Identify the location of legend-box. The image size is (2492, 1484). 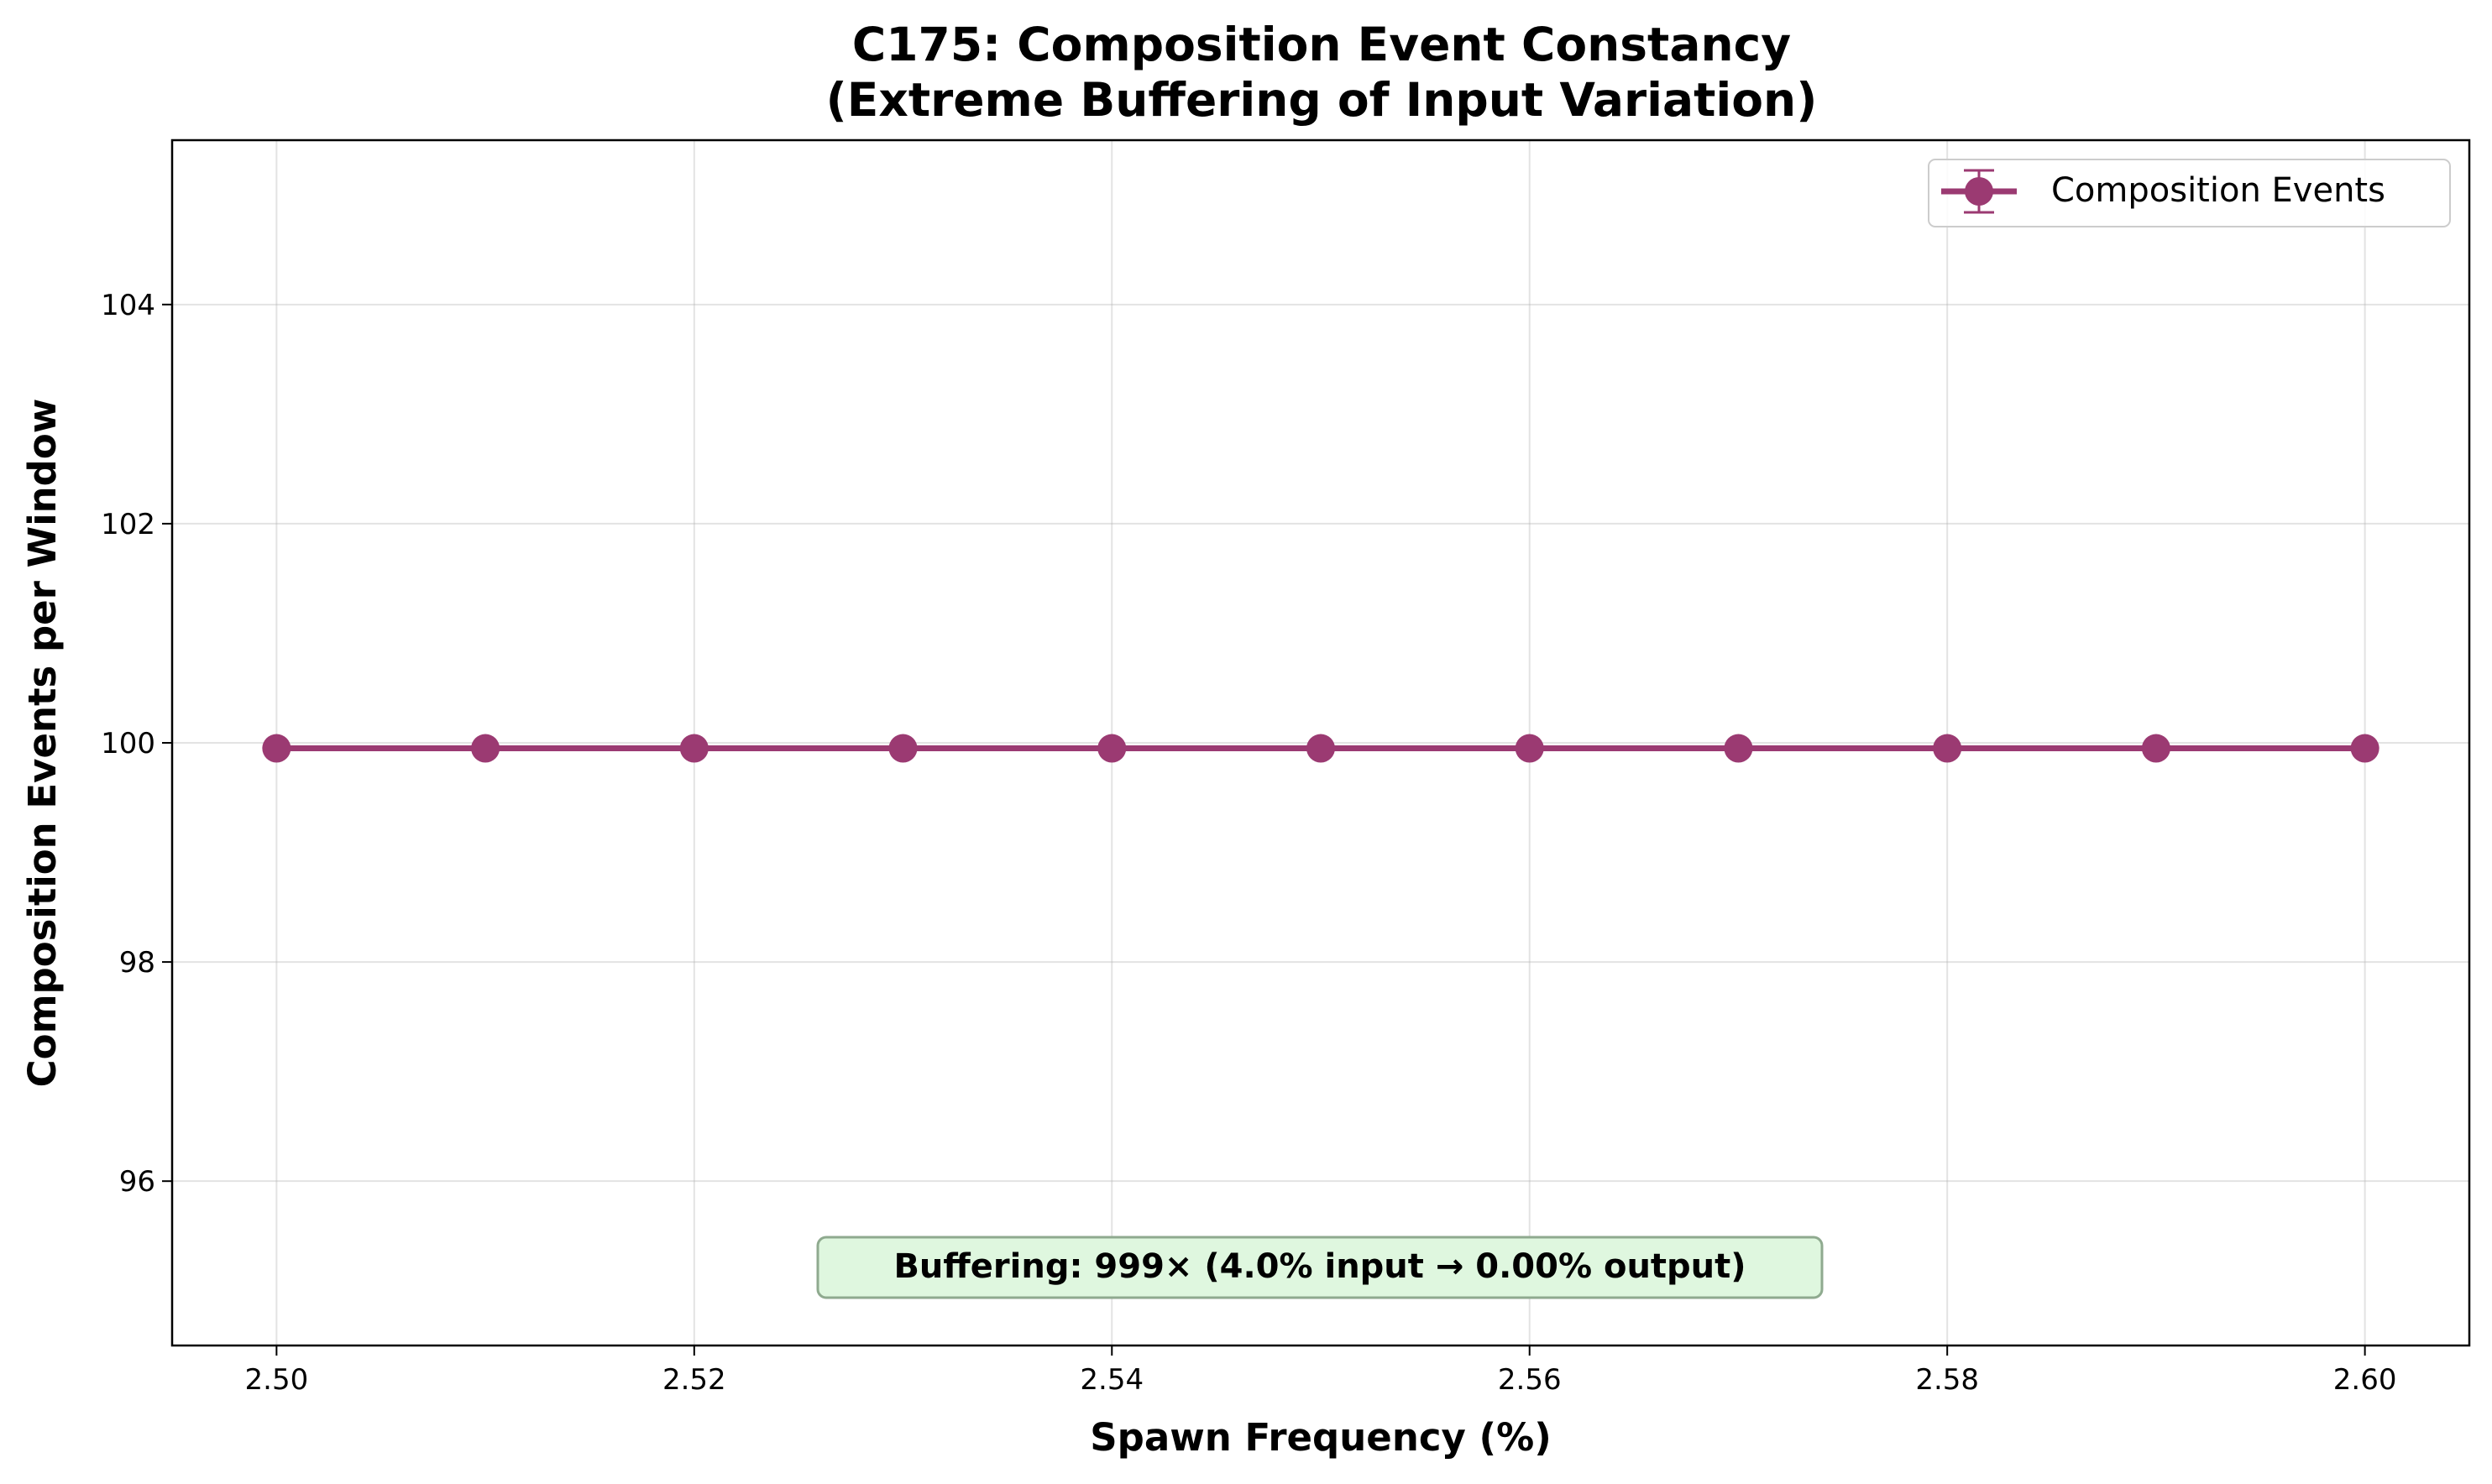
(2189, 193).